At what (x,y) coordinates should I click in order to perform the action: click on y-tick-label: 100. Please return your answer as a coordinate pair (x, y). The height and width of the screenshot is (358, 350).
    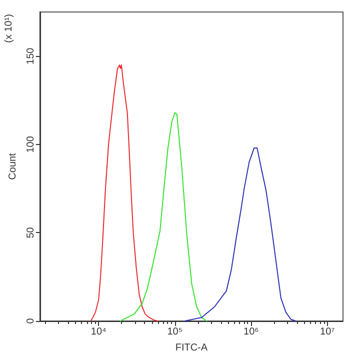
    Looking at the image, I should click on (30, 144).